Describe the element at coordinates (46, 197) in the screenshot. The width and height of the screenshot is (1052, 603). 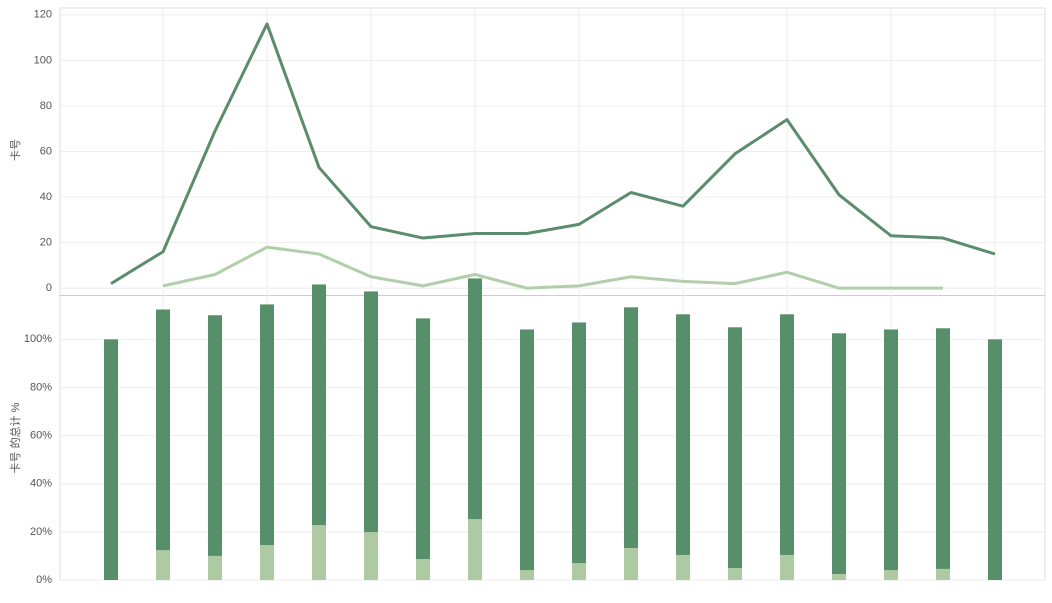
I see `y-tick-label: 40` at that location.